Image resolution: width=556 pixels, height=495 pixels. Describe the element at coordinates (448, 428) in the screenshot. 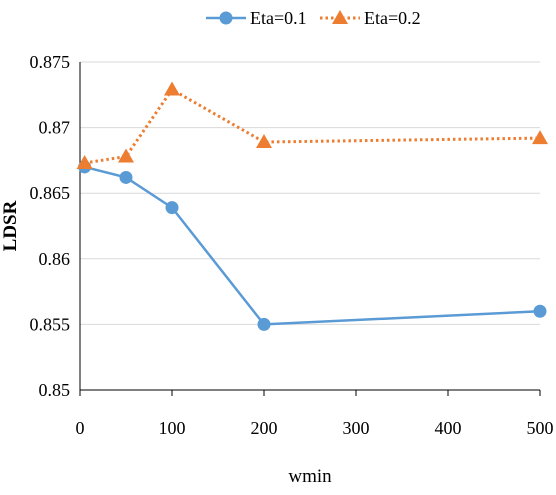

I see `x-tick-label: 400` at that location.